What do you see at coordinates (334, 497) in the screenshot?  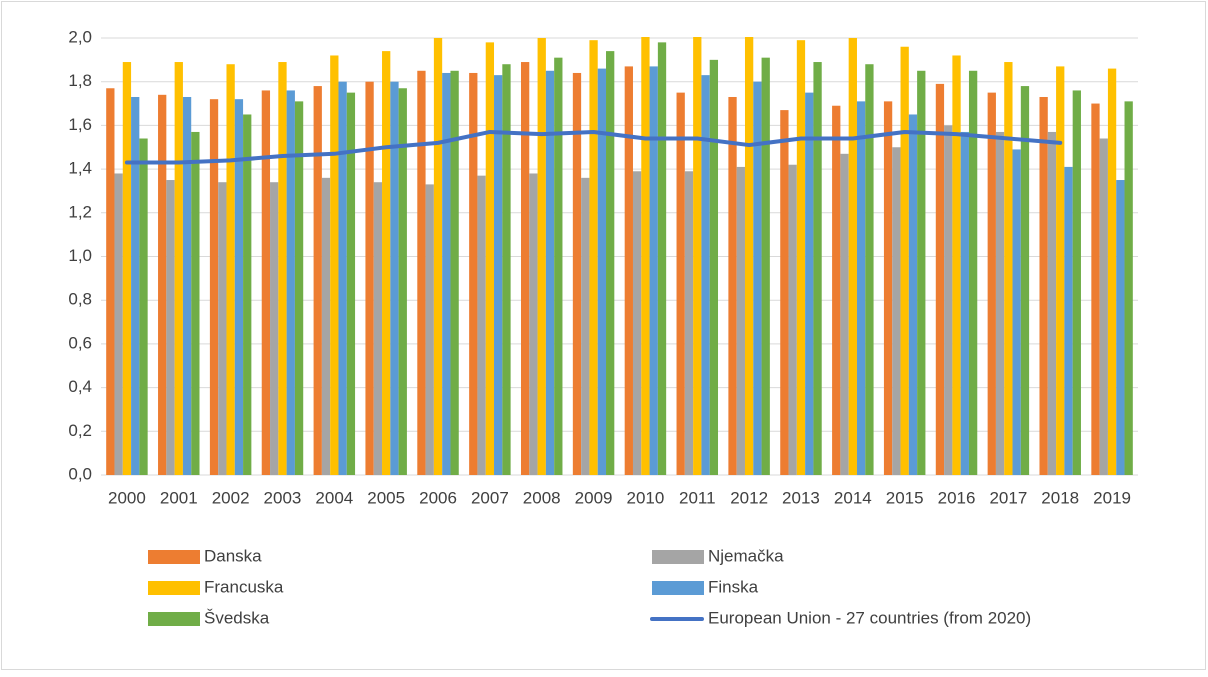 I see `x-tick-label: 2004` at bounding box center [334, 497].